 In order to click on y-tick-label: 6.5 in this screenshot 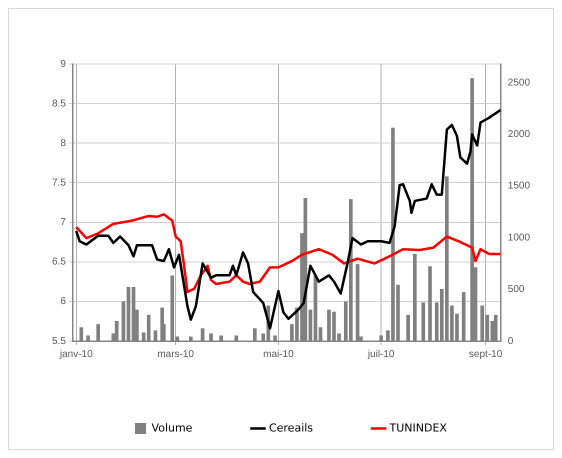, I will do `click(59, 262)`.